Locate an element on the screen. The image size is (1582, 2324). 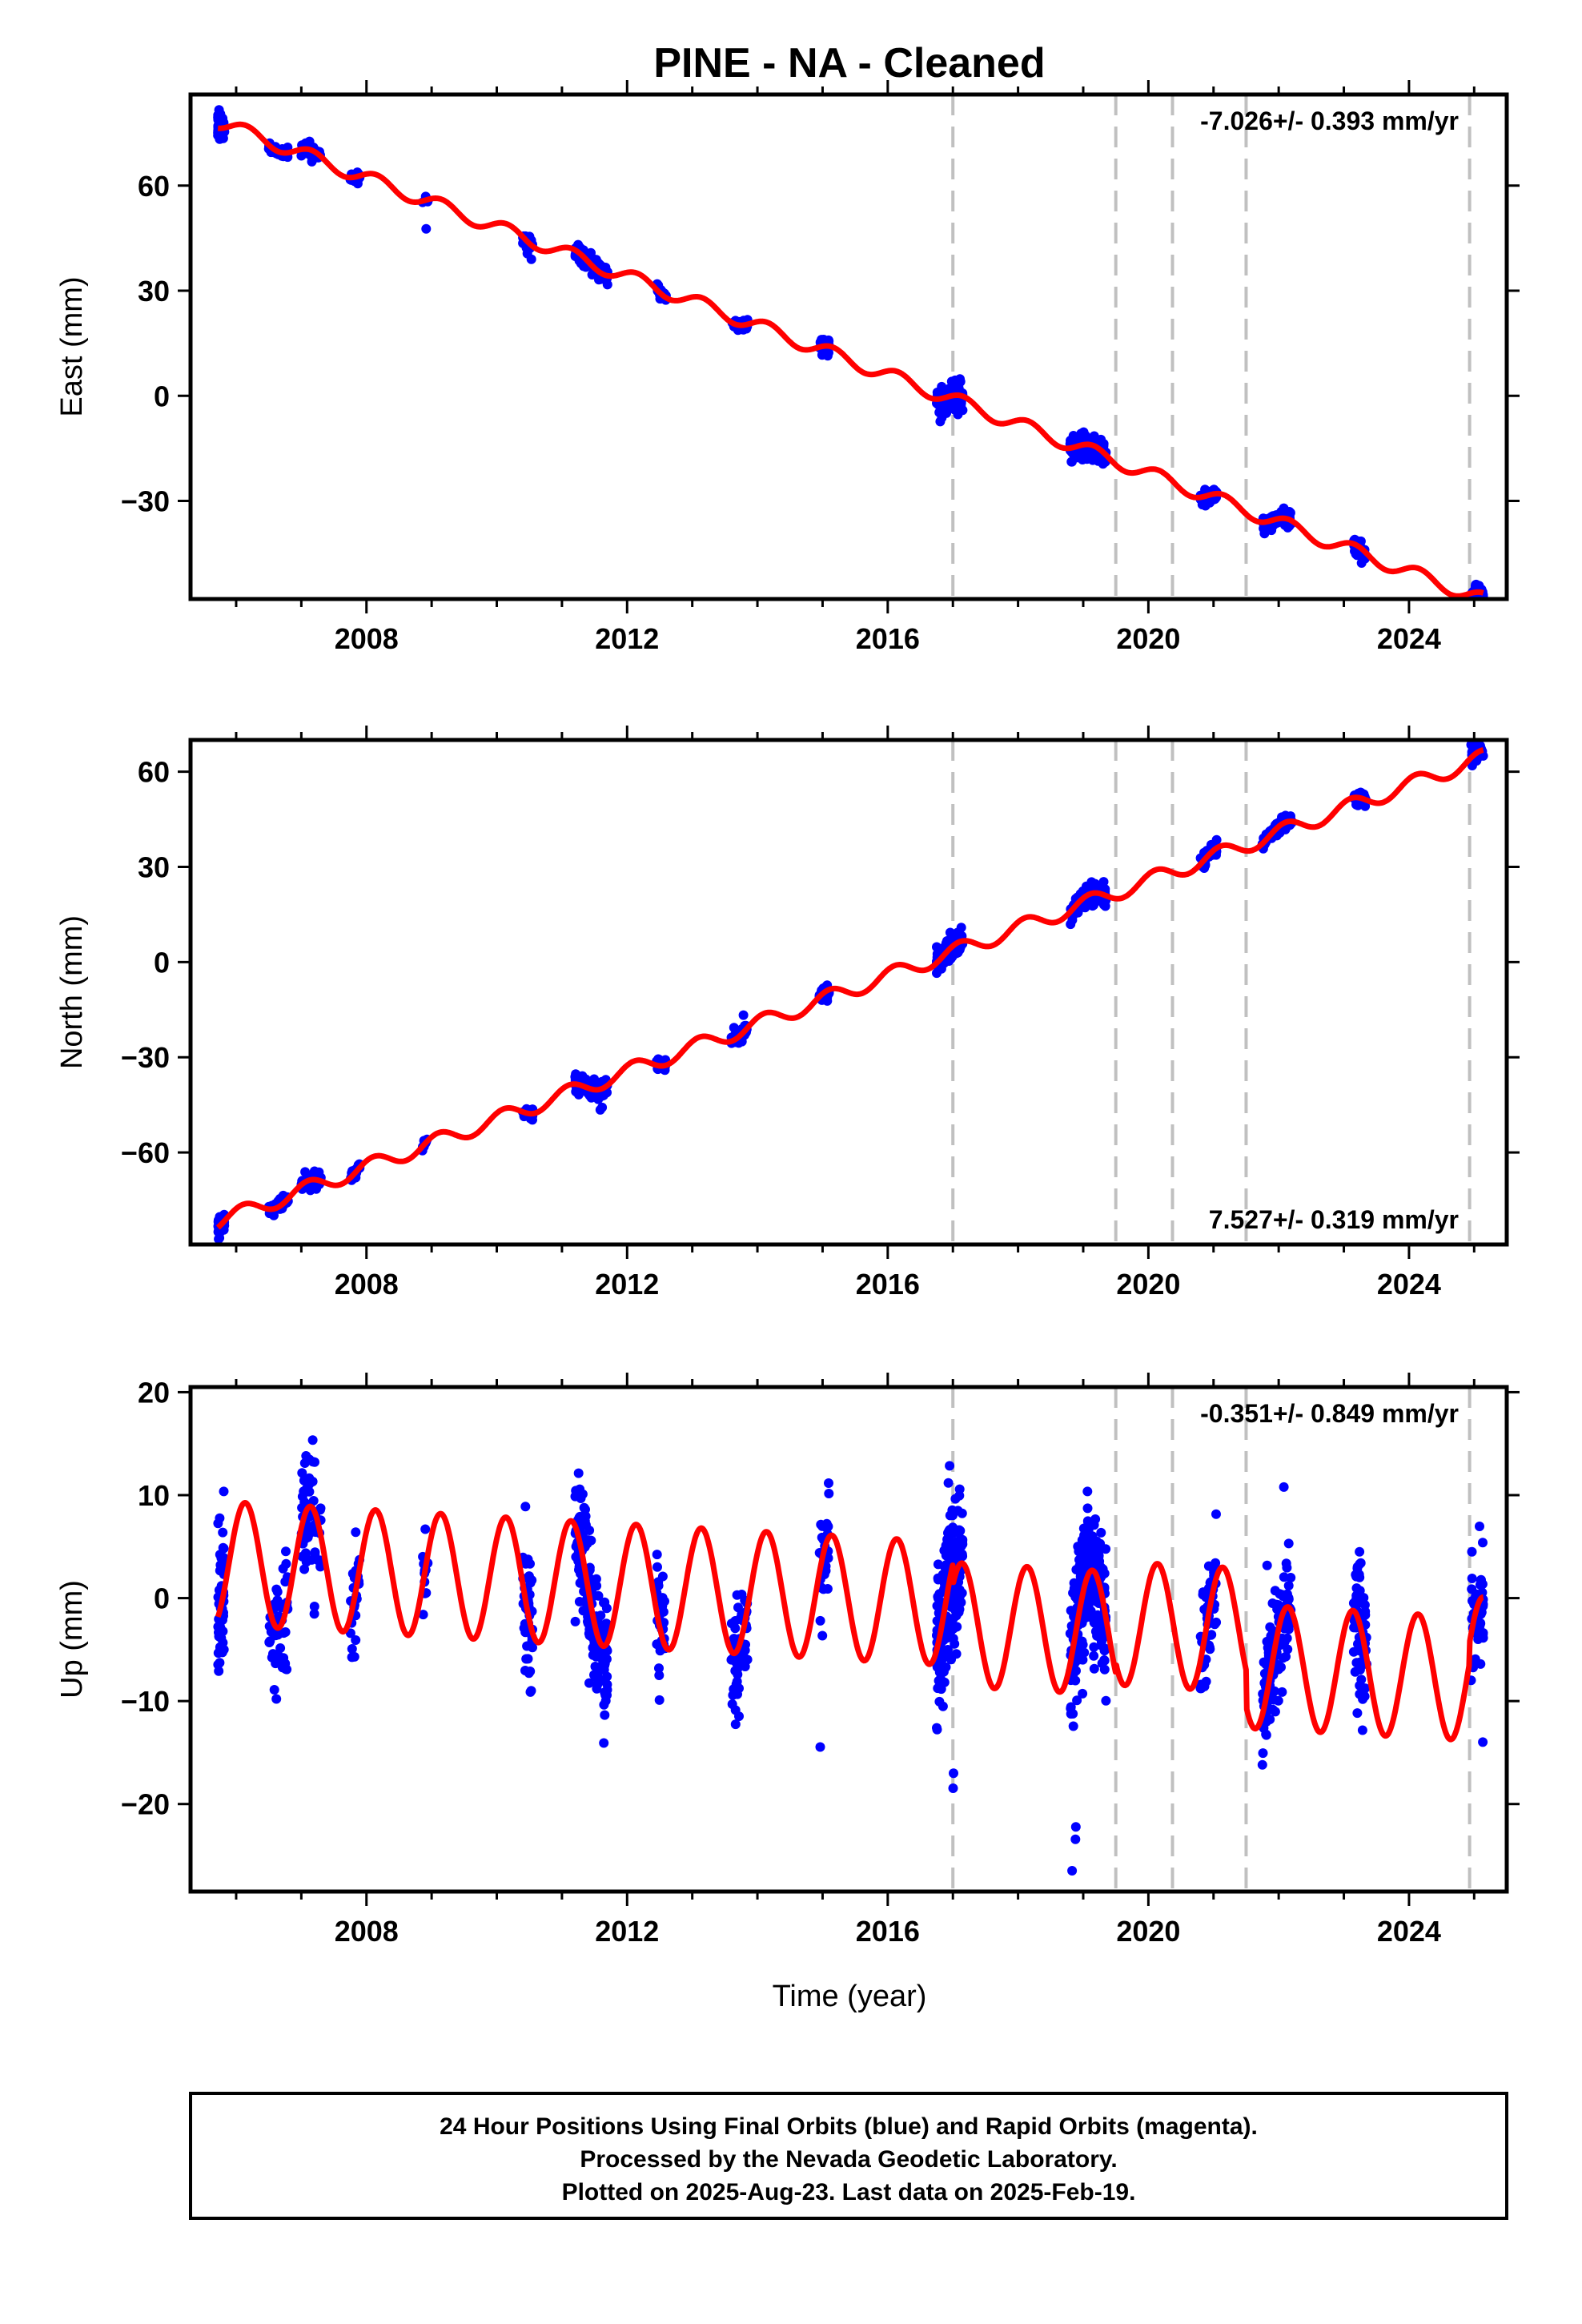
y-tick-label: −10 is located at coordinates (145, 1701).